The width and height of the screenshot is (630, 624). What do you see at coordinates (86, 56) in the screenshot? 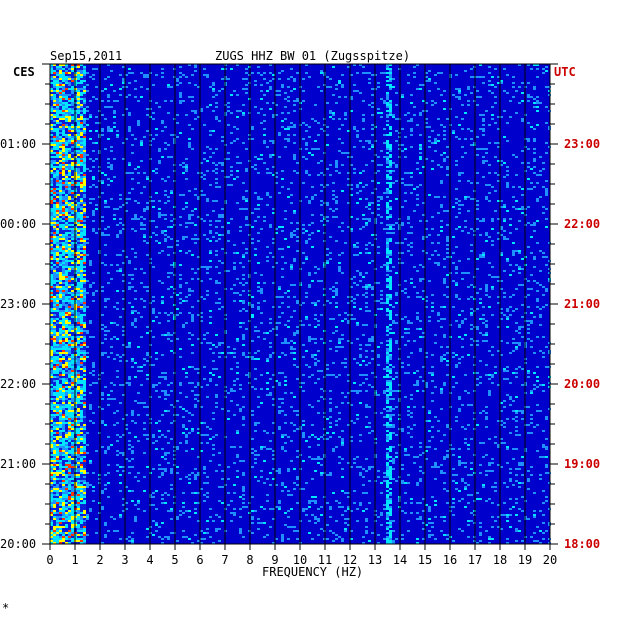
I see `chart-date: Sep15,2011` at bounding box center [86, 56].